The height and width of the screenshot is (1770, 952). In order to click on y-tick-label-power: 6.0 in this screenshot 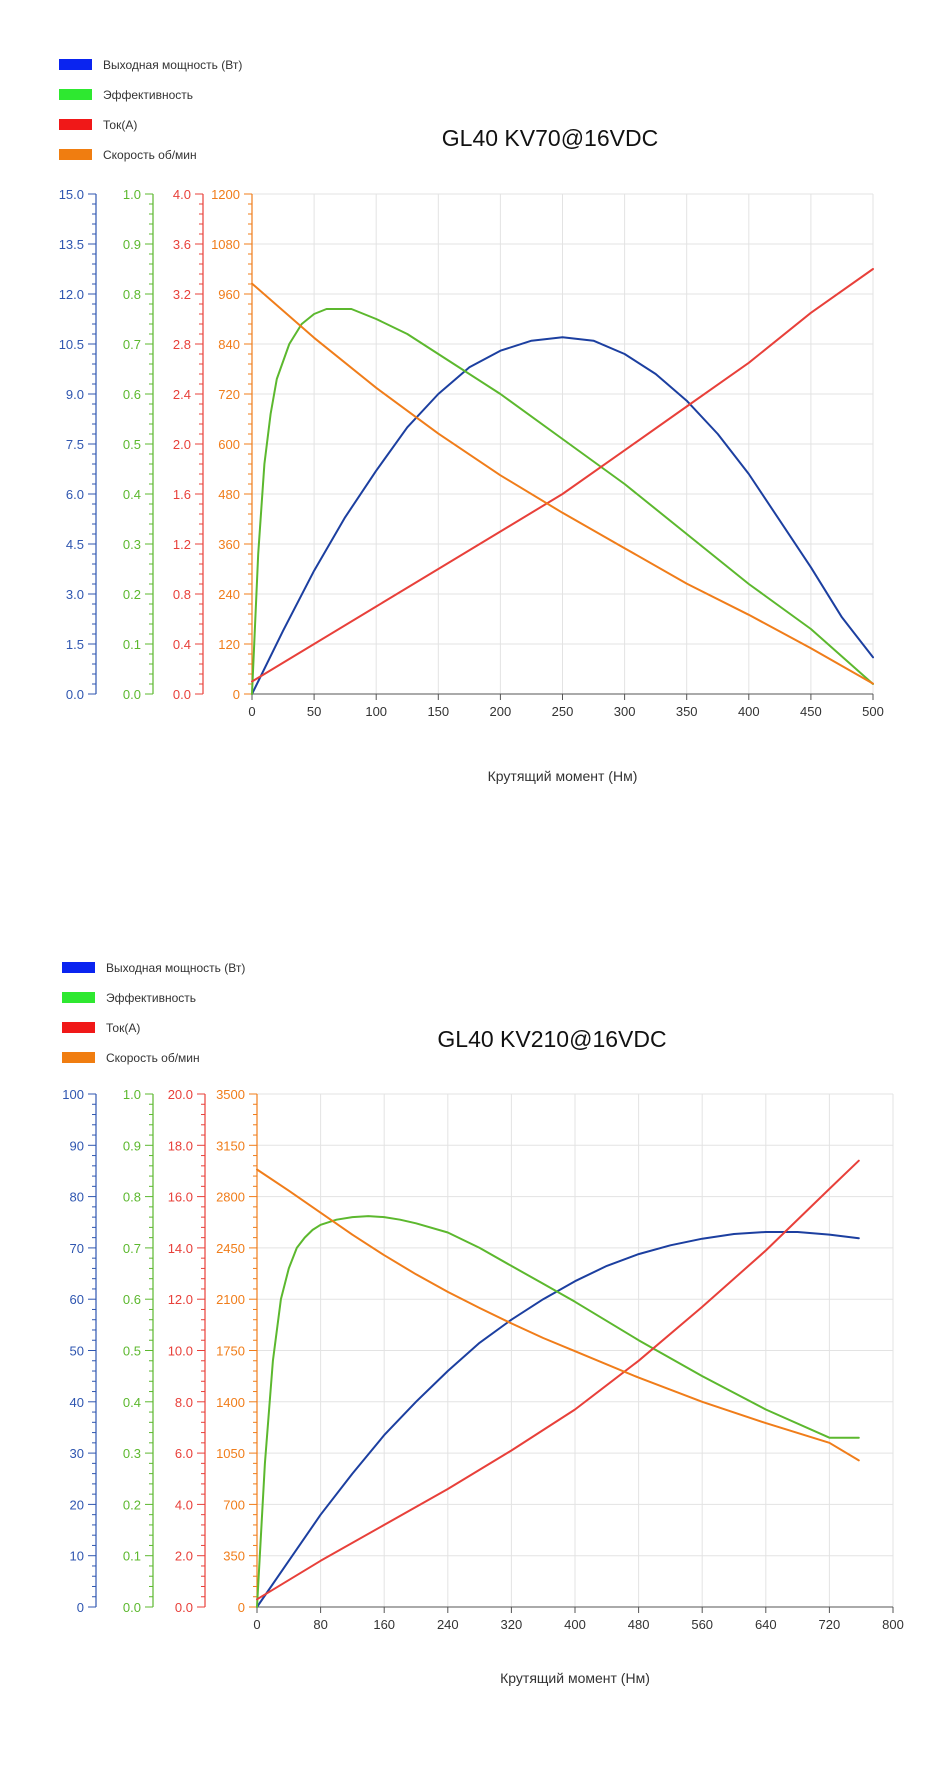, I will do `click(75, 494)`.